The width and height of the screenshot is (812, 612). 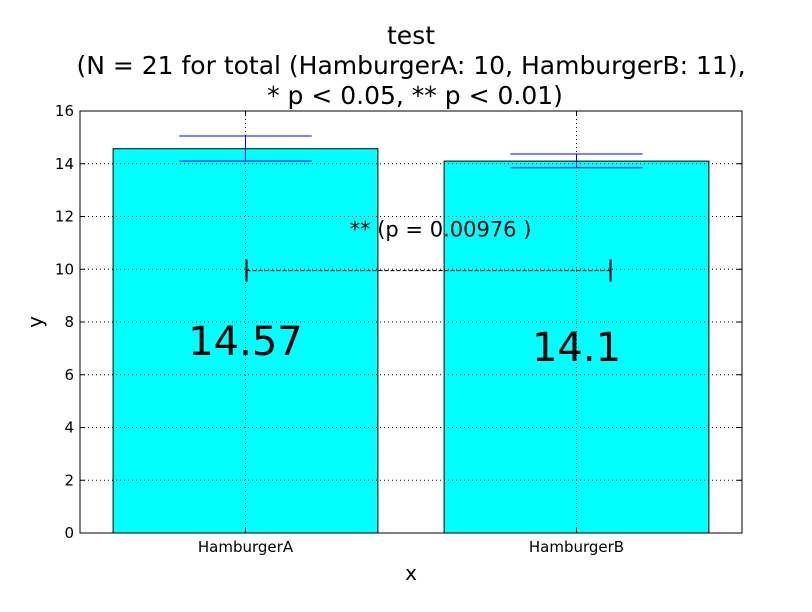 I want to click on bar-value-label-HamburgerA: 14.57, so click(x=245, y=342).